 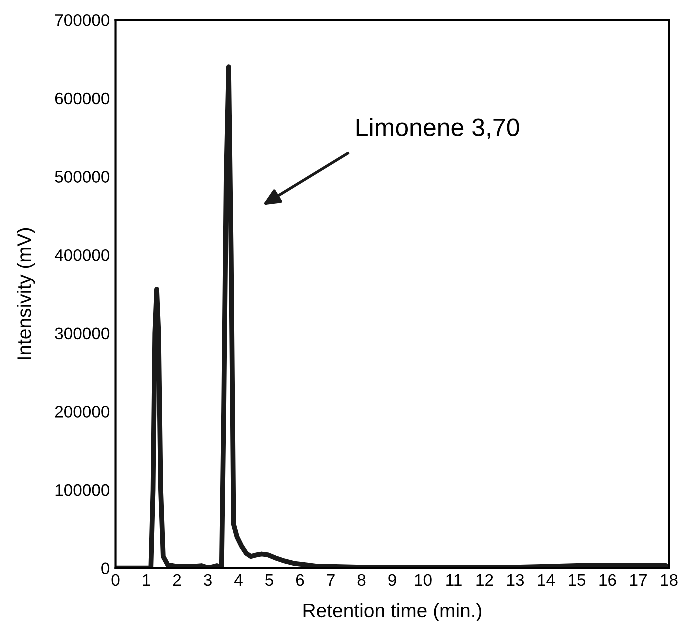 What do you see at coordinates (26, 294) in the screenshot?
I see `y-axis-title: Intensivity (mV)` at bounding box center [26, 294].